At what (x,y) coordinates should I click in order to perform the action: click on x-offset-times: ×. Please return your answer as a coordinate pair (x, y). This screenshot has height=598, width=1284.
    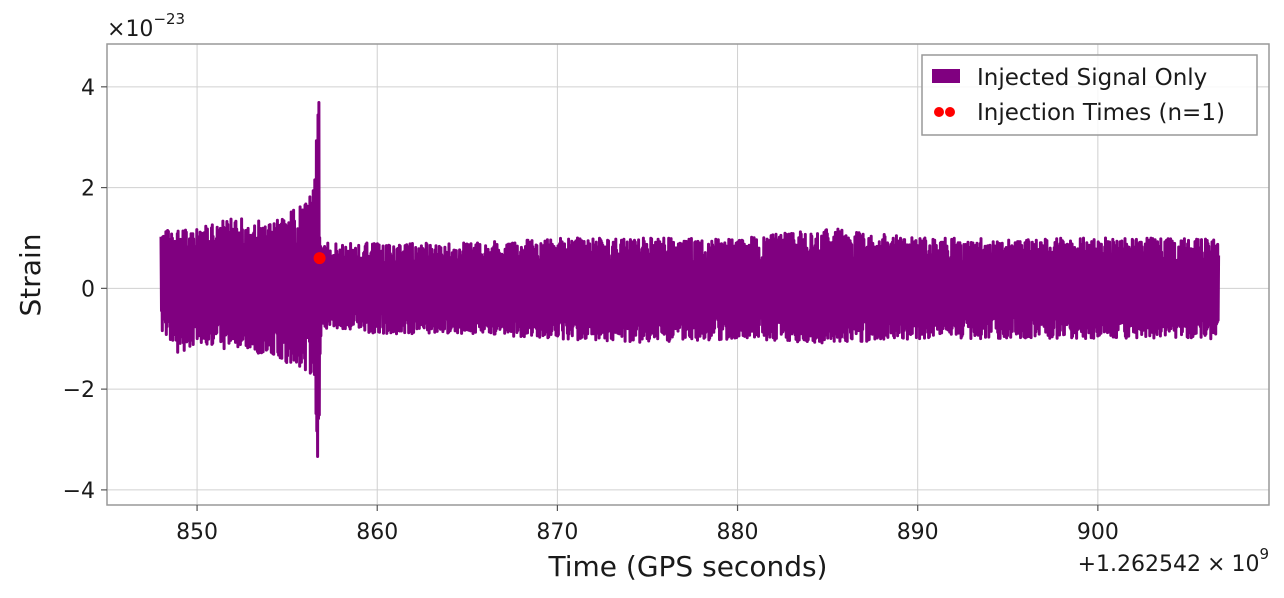
    Looking at the image, I should click on (1216, 564).